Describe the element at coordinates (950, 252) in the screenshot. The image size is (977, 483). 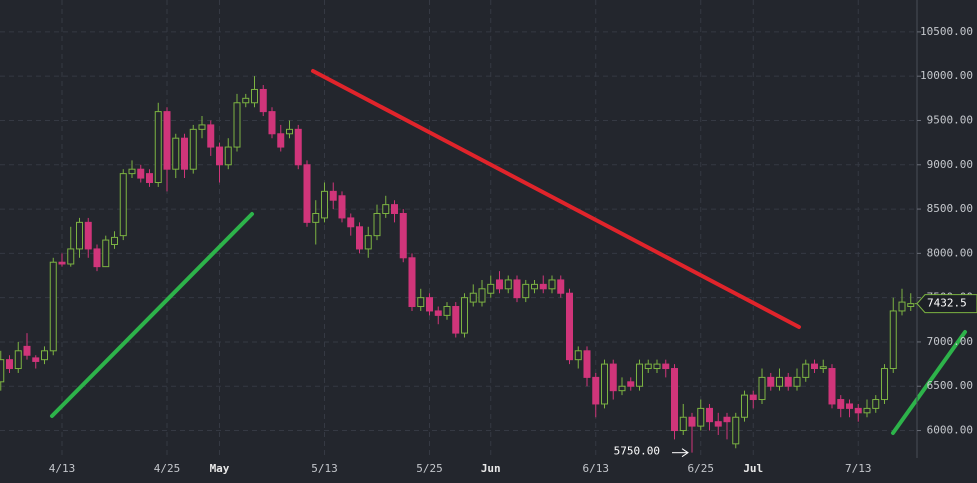
I see `y-tick-label: 8000.00` at that location.